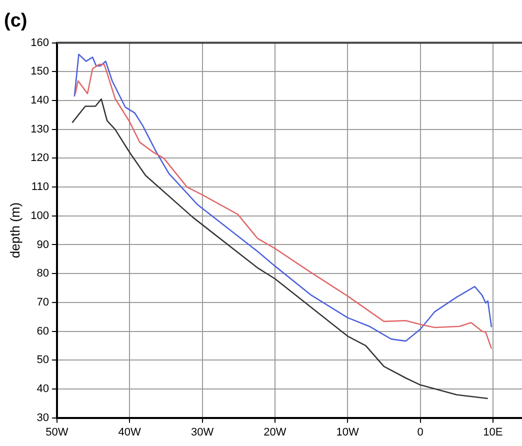  I want to click on y-tick-label: 50, so click(42, 360).